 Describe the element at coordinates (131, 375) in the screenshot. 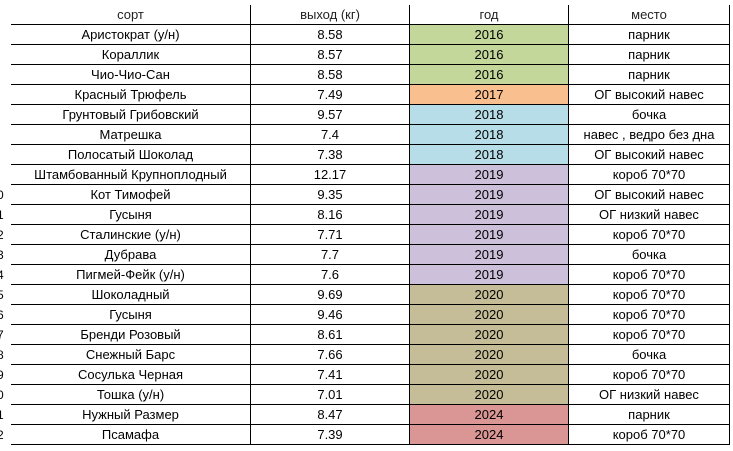

I see `cell-name: Сосулька Черная` at that location.